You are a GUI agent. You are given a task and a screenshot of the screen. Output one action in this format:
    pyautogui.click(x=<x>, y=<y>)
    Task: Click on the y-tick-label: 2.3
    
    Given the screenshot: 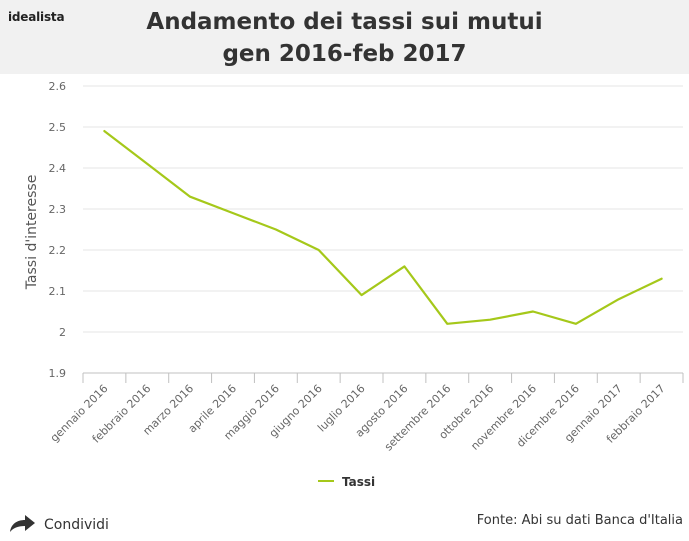 What is the action you would take?
    pyautogui.click(x=58, y=209)
    